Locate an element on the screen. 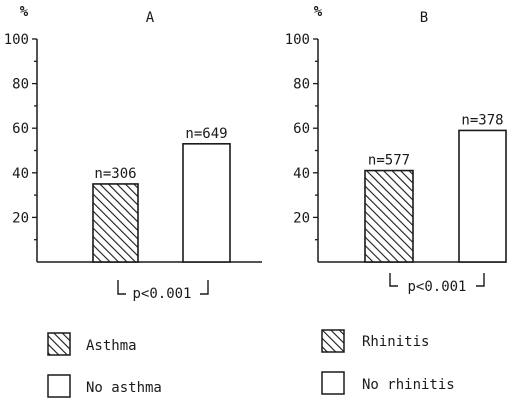  panel-a-title: A is located at coordinates (150, 18).